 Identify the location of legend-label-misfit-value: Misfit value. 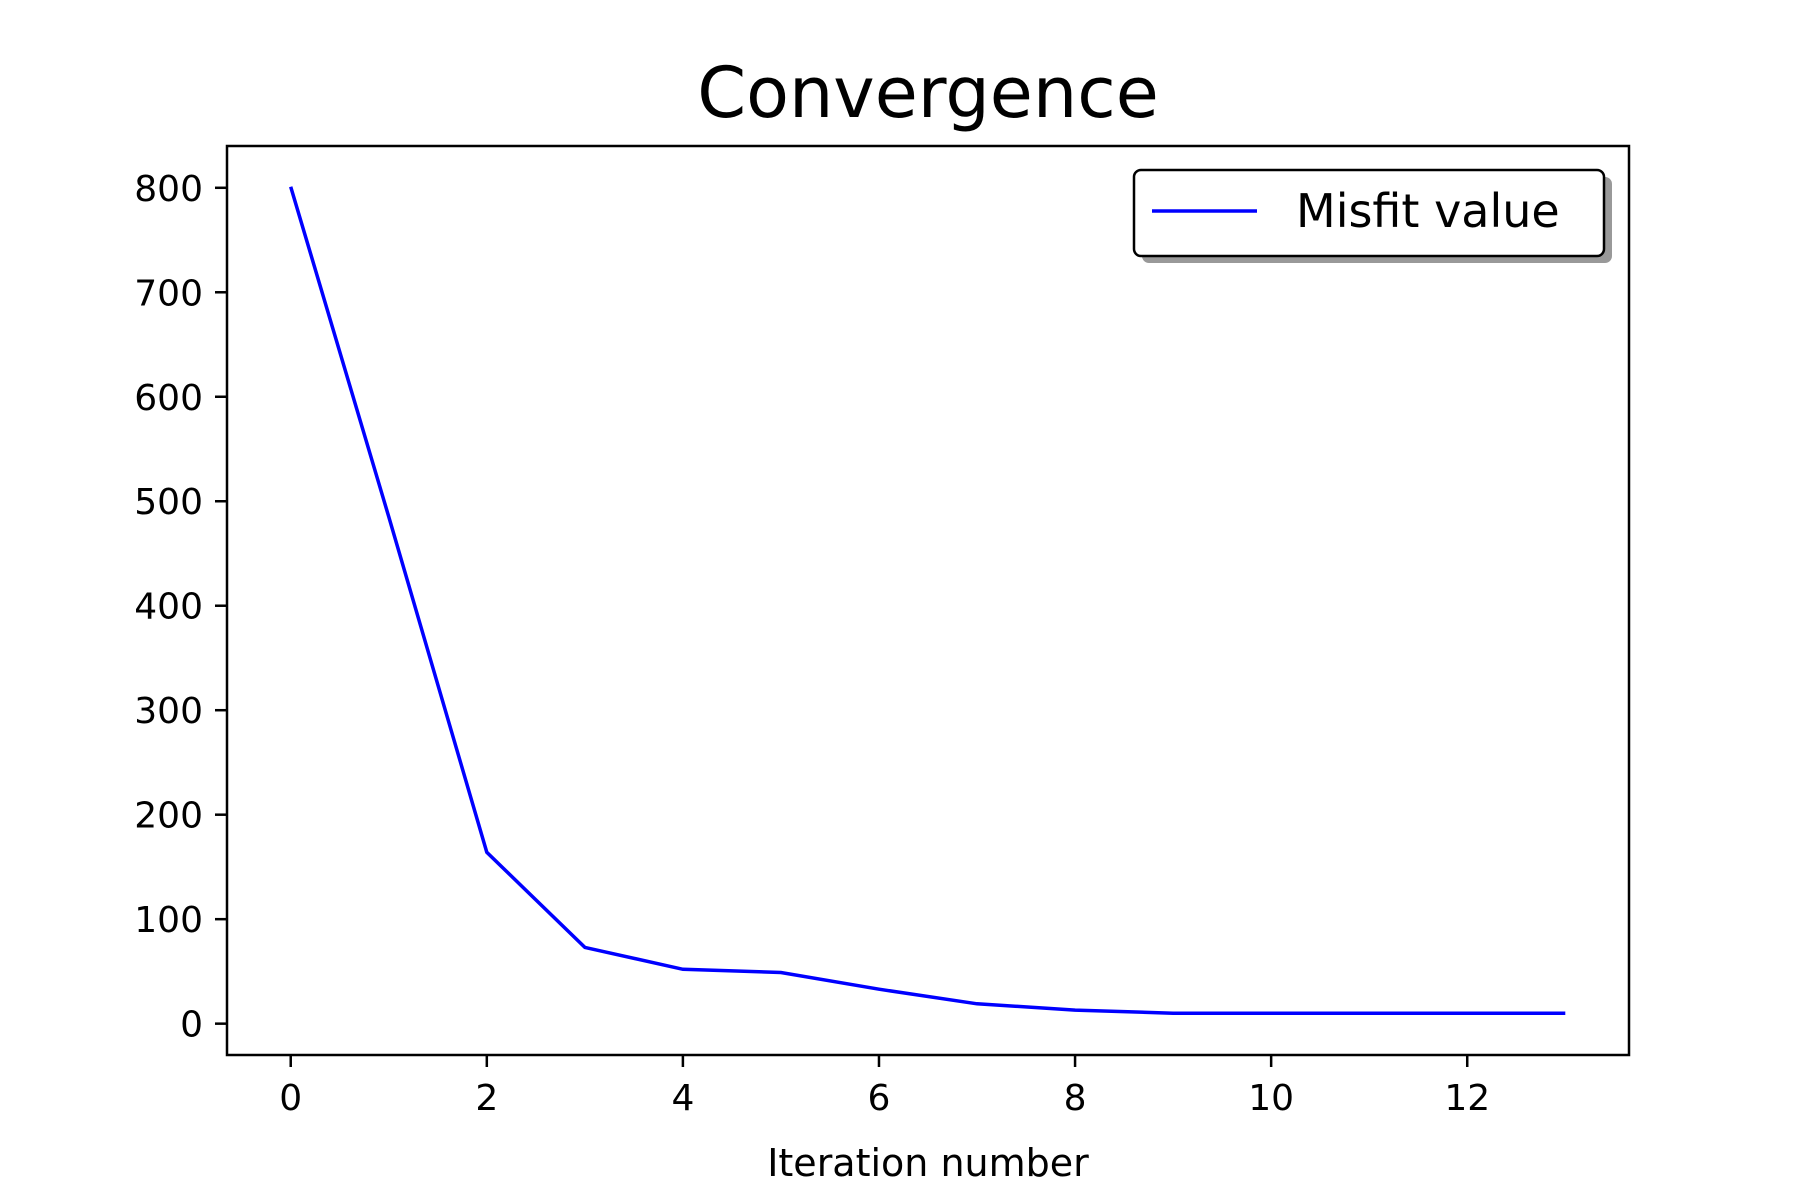
(1428, 211).